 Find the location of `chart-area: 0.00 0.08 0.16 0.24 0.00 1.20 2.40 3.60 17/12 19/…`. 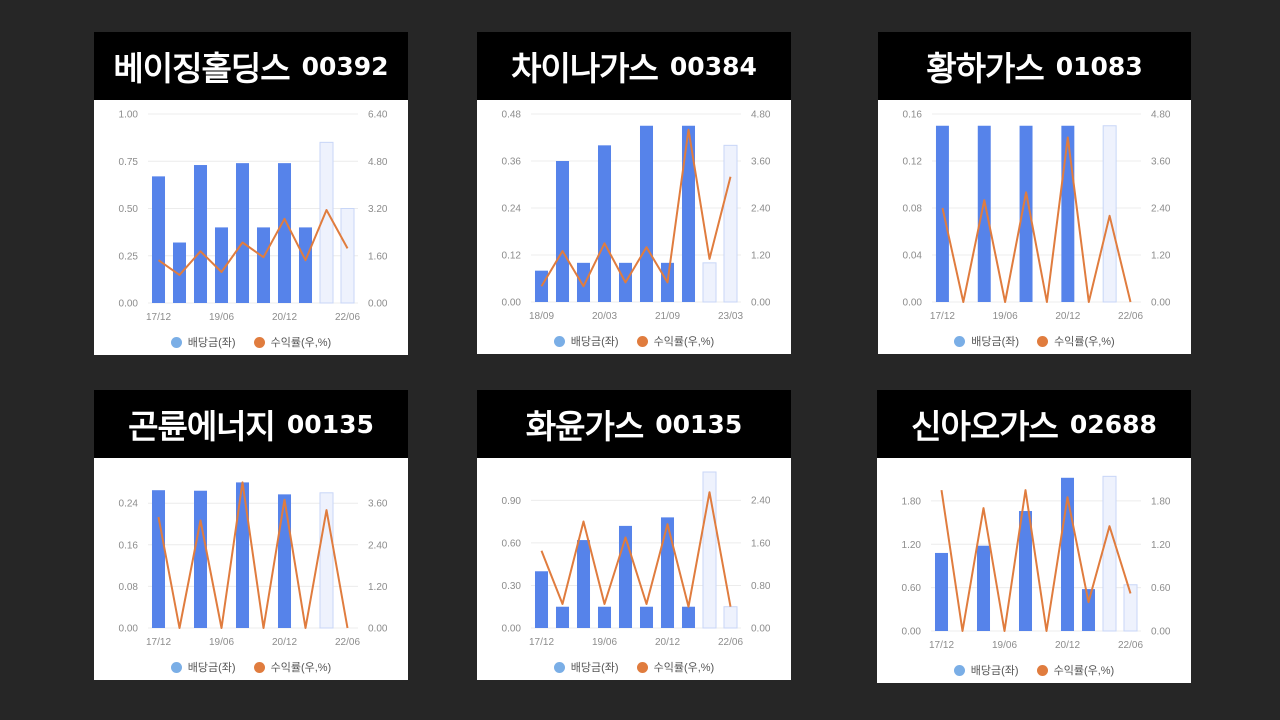

chart-area: 0.00 0.08 0.16 0.24 0.00 1.20 2.40 3.60 17/12 19/… is located at coordinates (251, 569).